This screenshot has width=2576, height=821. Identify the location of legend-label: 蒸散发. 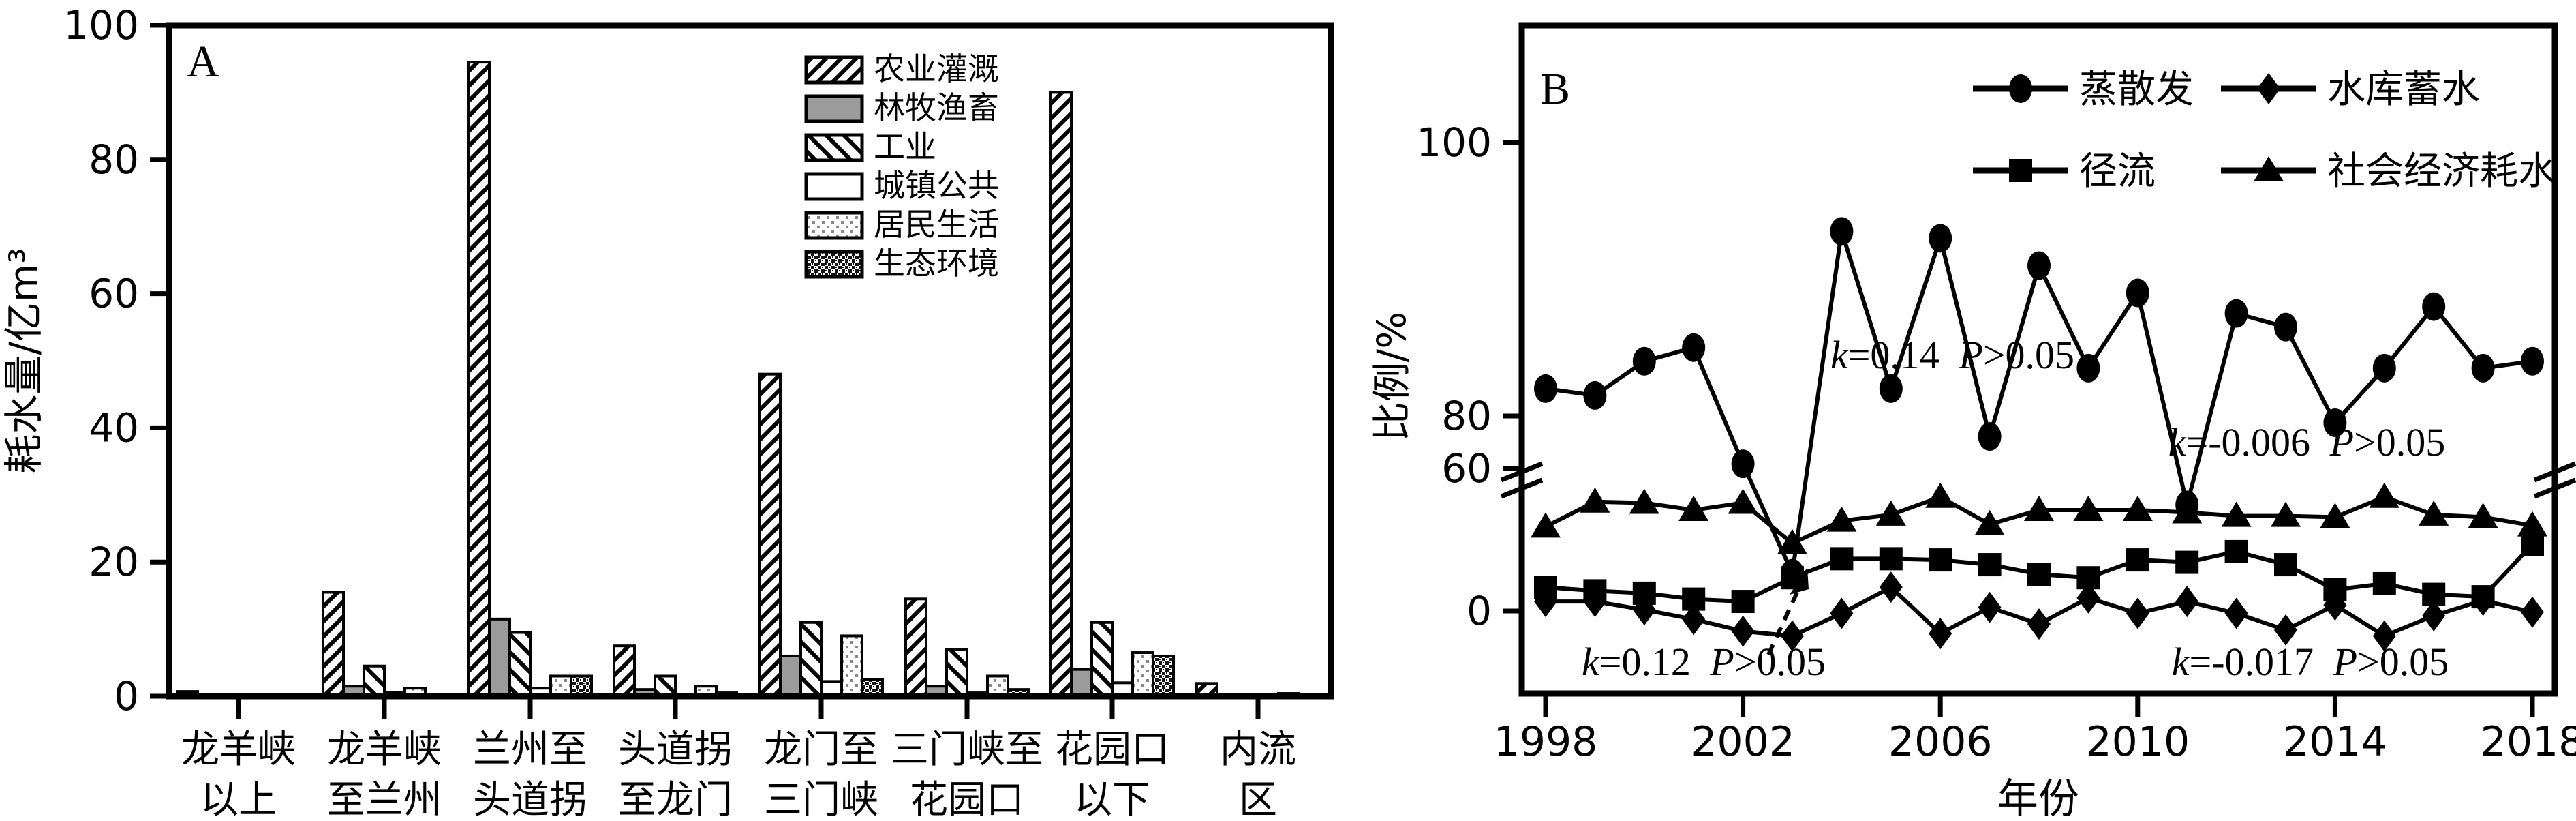
(2136, 90).